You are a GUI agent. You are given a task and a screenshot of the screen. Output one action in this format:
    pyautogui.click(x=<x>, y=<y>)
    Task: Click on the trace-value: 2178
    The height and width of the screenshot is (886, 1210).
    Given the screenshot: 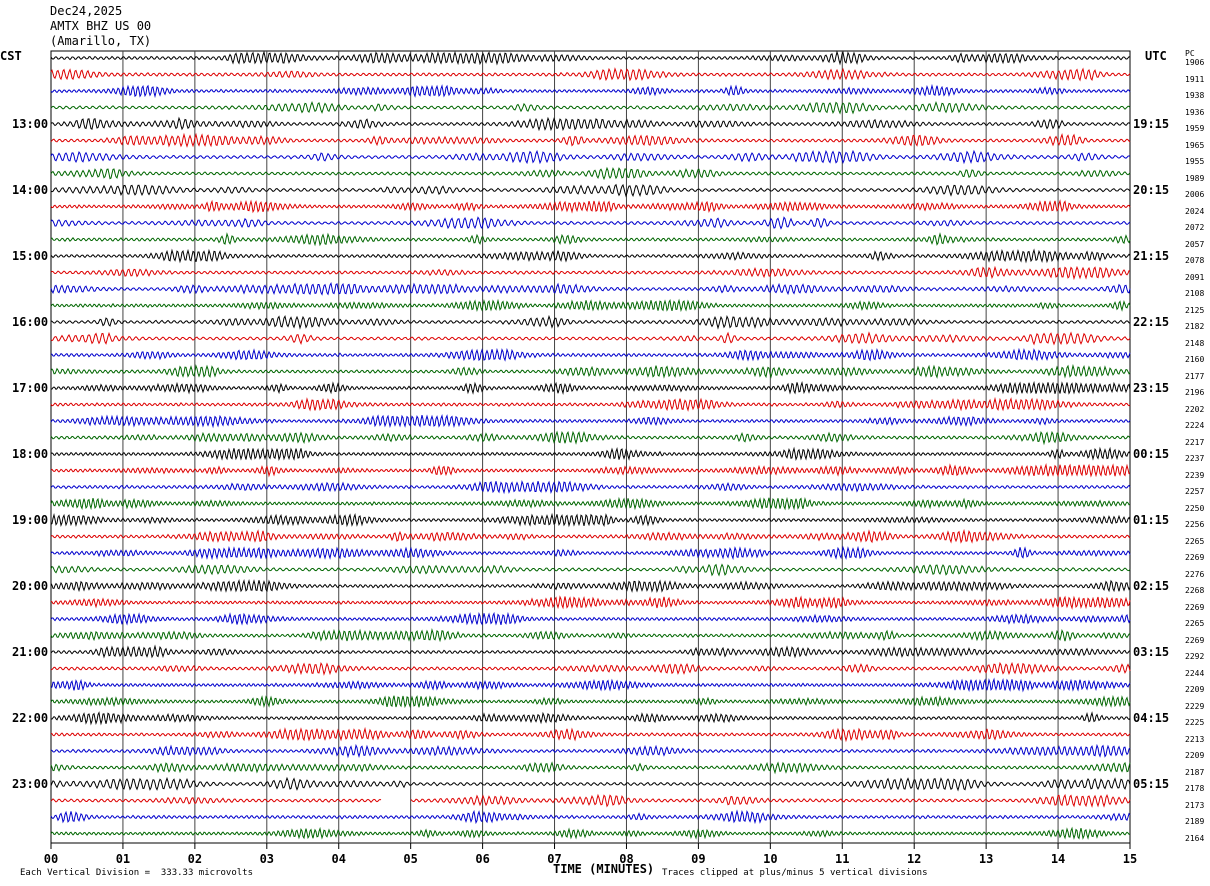 What is the action you would take?
    pyautogui.click(x=1195, y=788)
    